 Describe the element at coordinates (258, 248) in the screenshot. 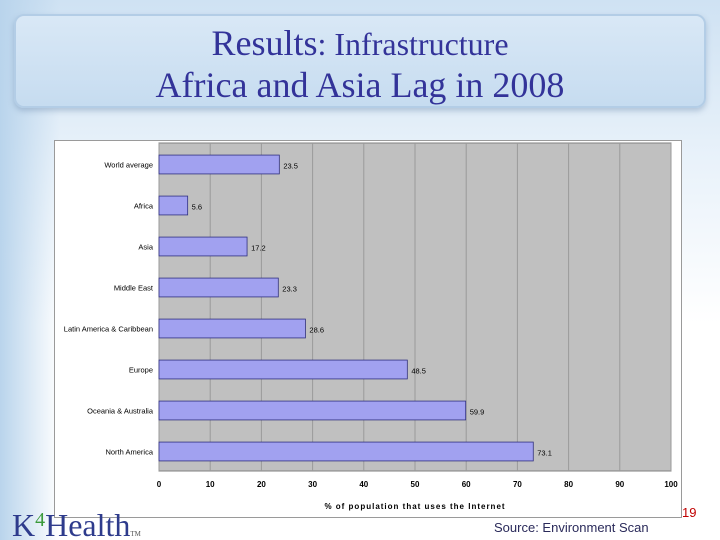

I see `bar-value-label: 17.2` at that location.